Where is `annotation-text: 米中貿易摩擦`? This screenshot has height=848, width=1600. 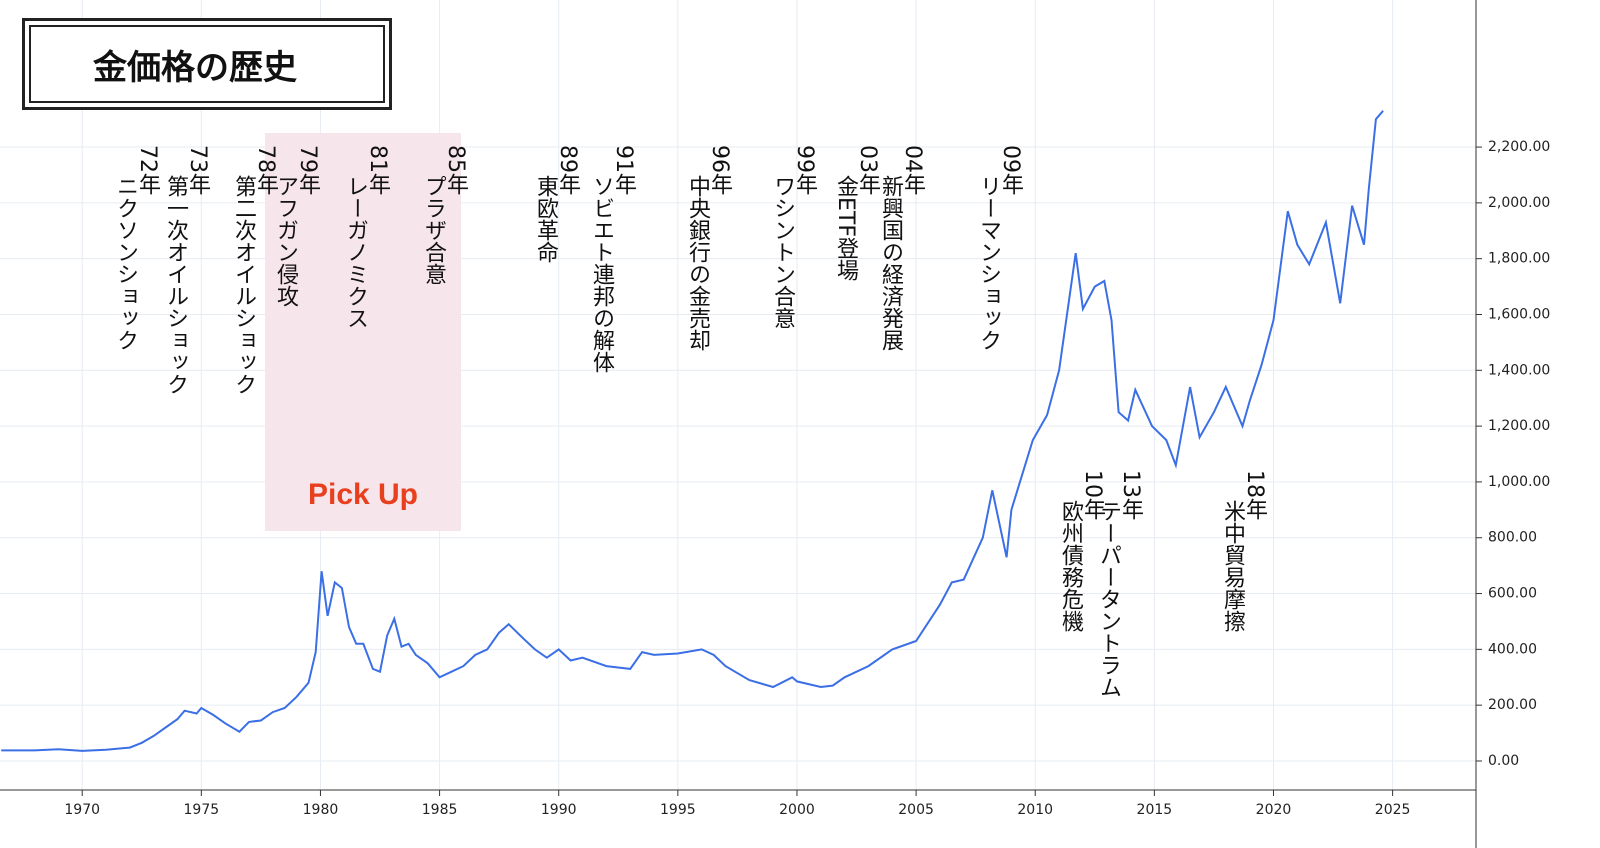 annotation-text: 米中貿易摩擦 is located at coordinates (1232, 566).